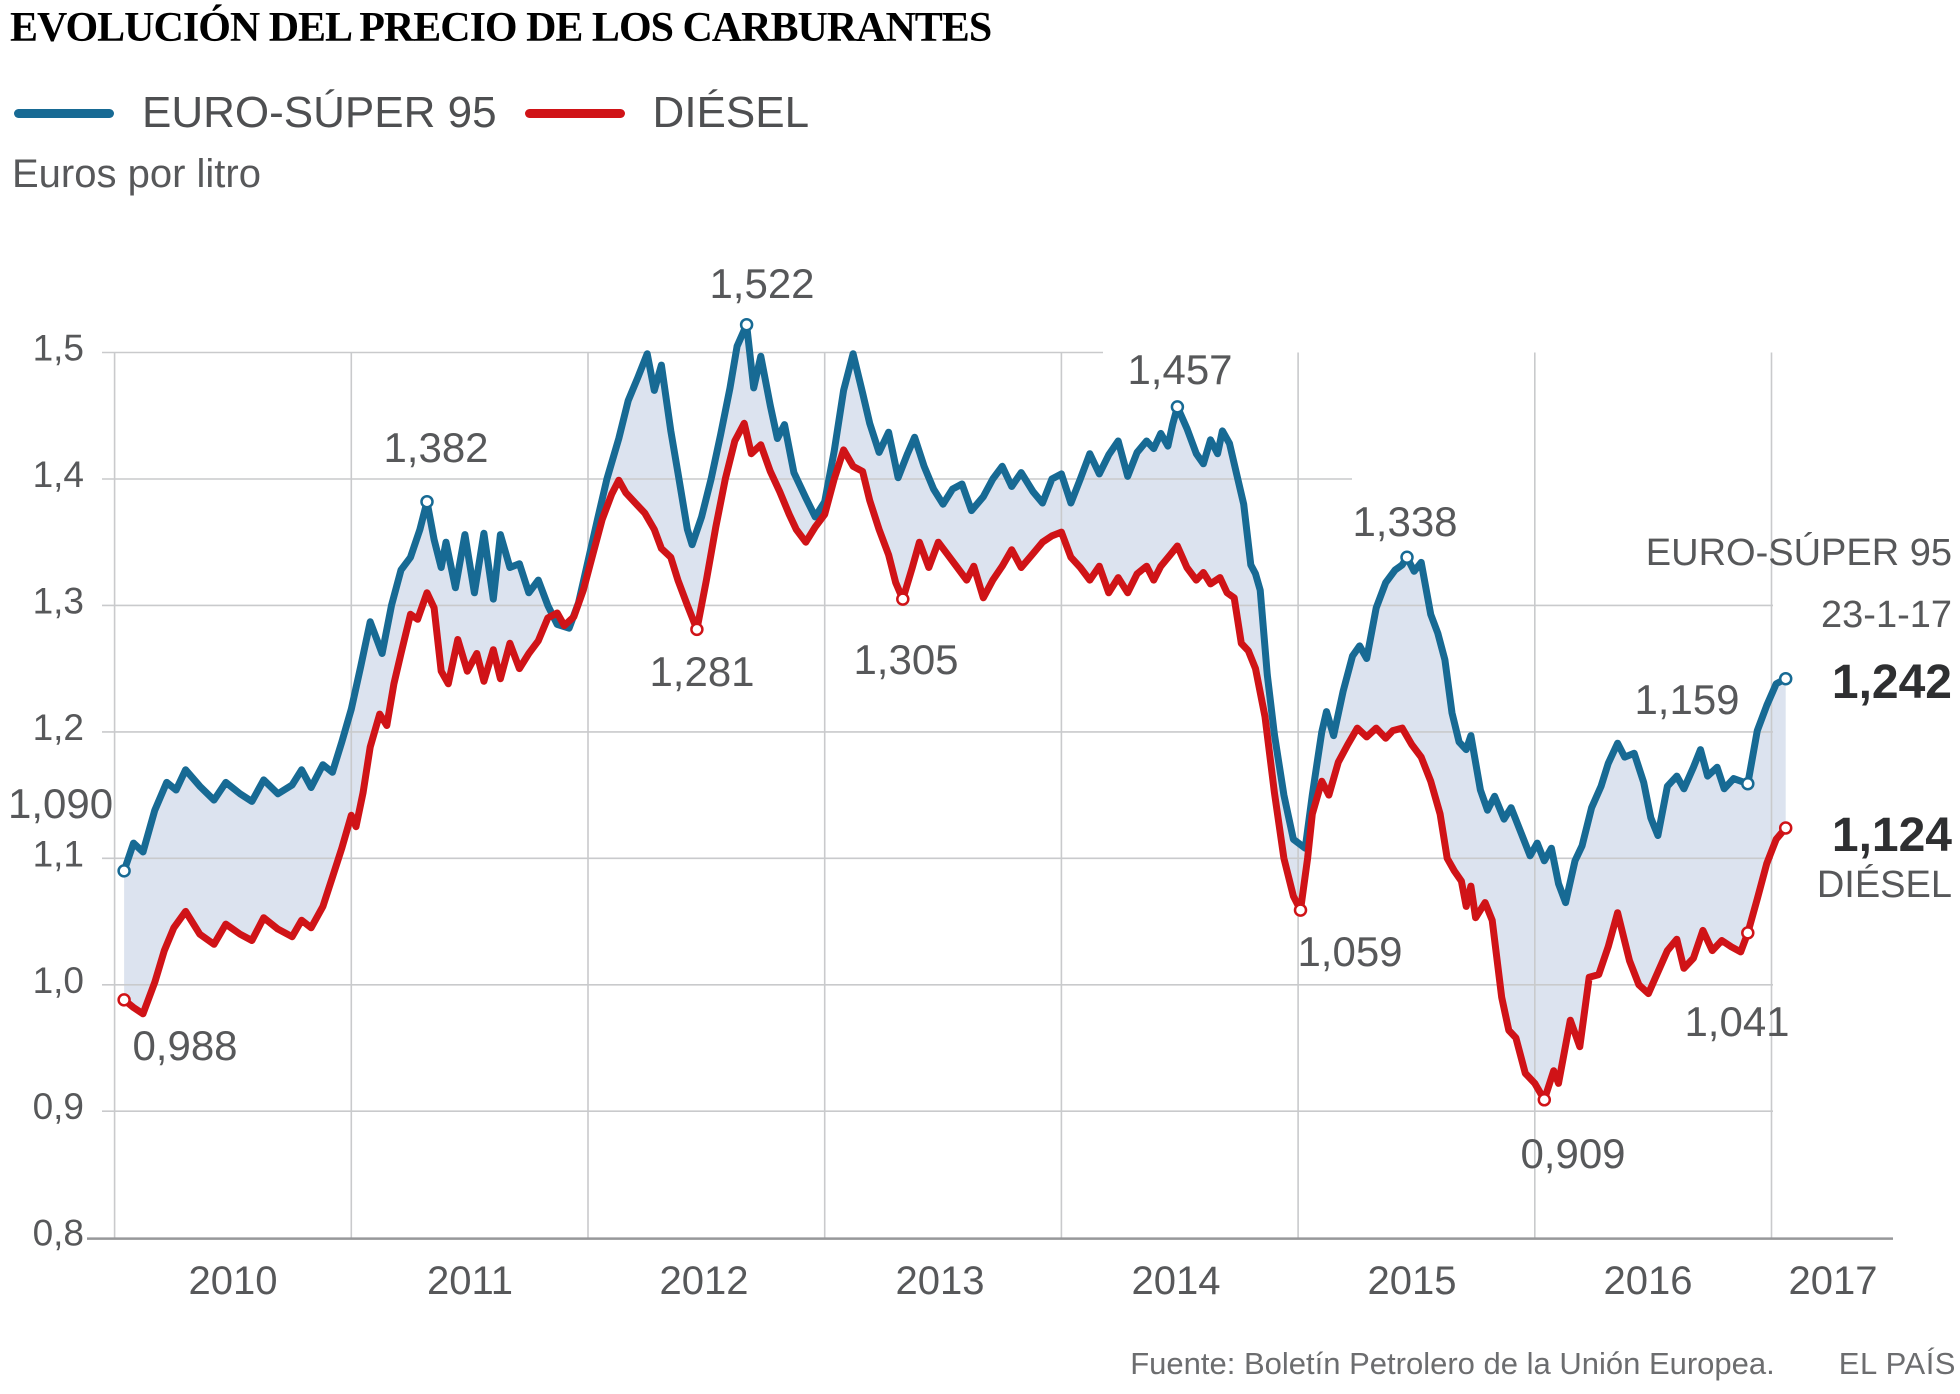  I want to click on annotation-0,909: 0,909, so click(1572, 1153).